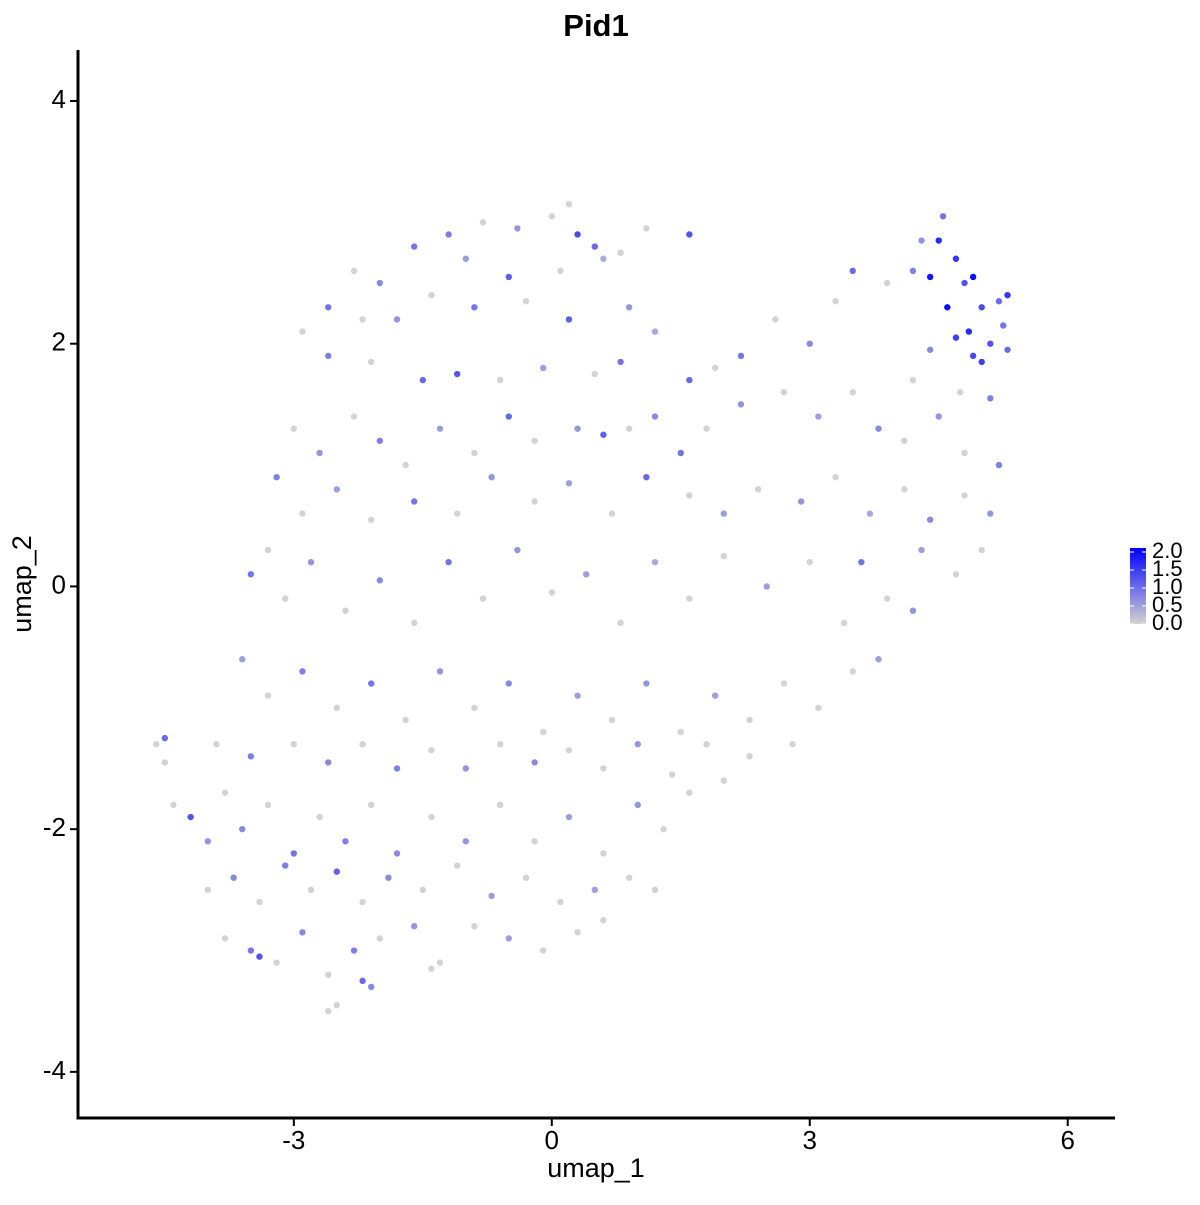 The image size is (1200, 1205). I want to click on colorbar-label: 0.5, so click(1167, 604).